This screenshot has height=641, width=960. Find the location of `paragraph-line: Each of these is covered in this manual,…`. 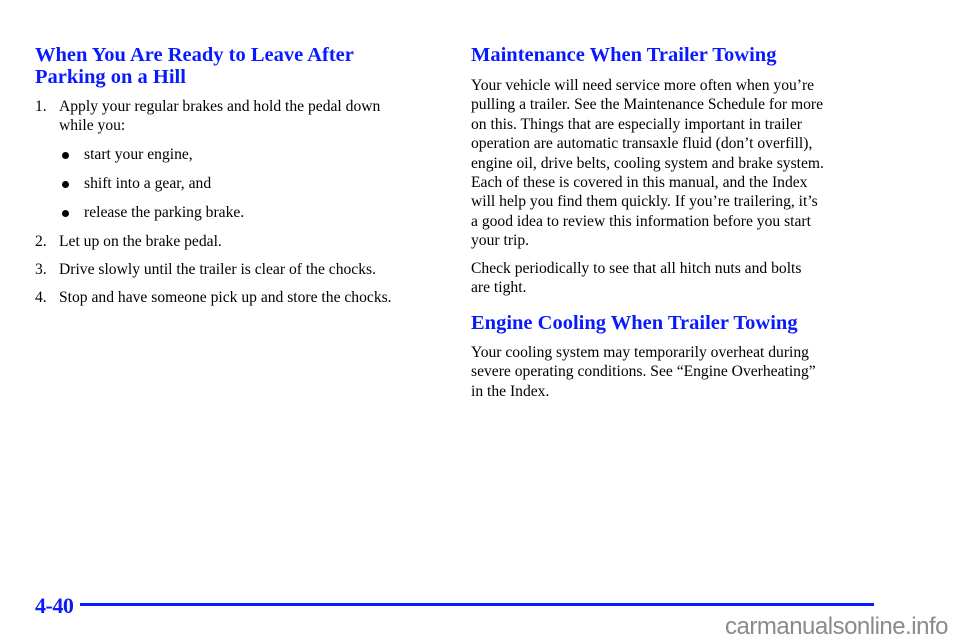

paragraph-line: Each of these is covered in this manual,… is located at coordinates (639, 182).